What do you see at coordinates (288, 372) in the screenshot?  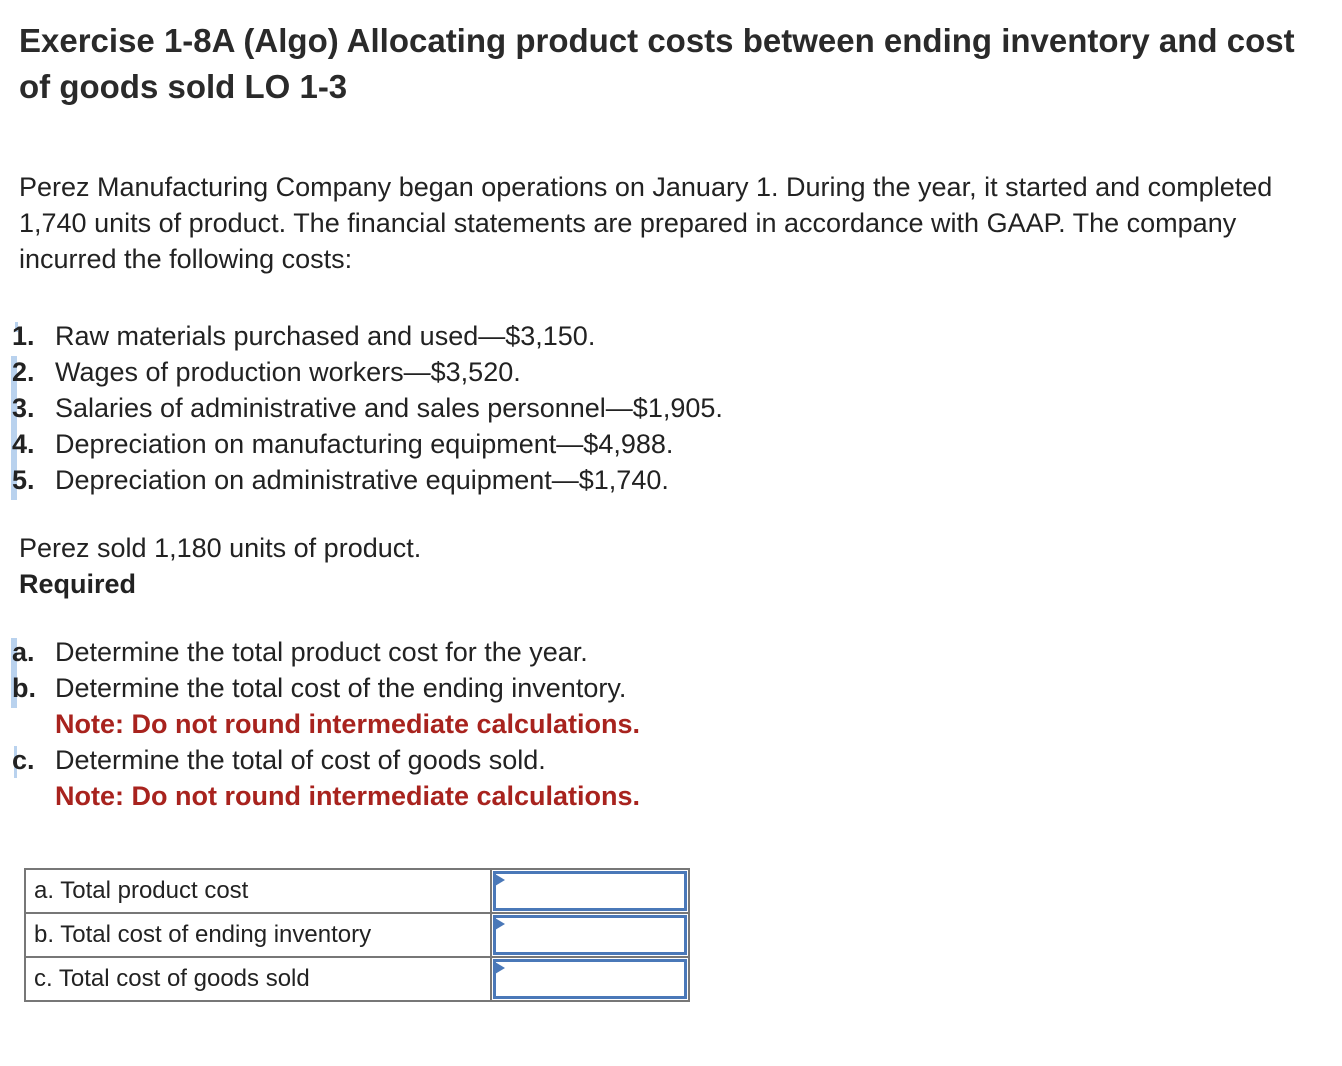 I see `item-text: Wages of production workers—$3,520.` at bounding box center [288, 372].